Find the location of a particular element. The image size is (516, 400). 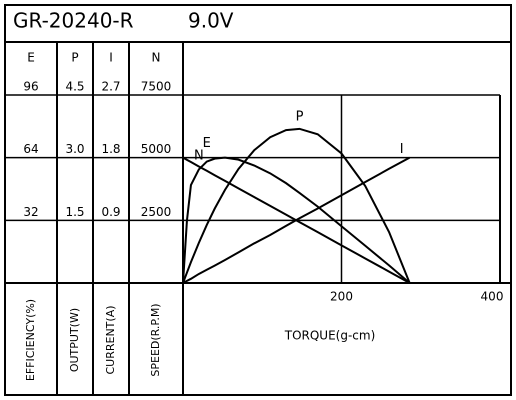

axis-header: I is located at coordinates (111, 58).